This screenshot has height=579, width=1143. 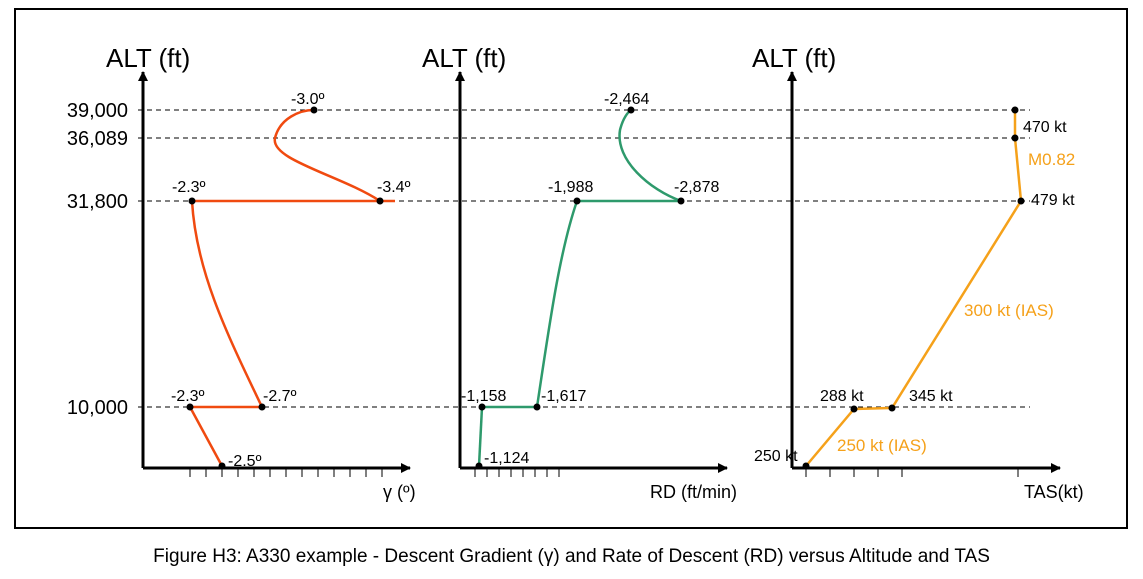 What do you see at coordinates (882, 445) in the screenshot?
I see `tas-segment-label: 250 kt (IAS)` at bounding box center [882, 445].